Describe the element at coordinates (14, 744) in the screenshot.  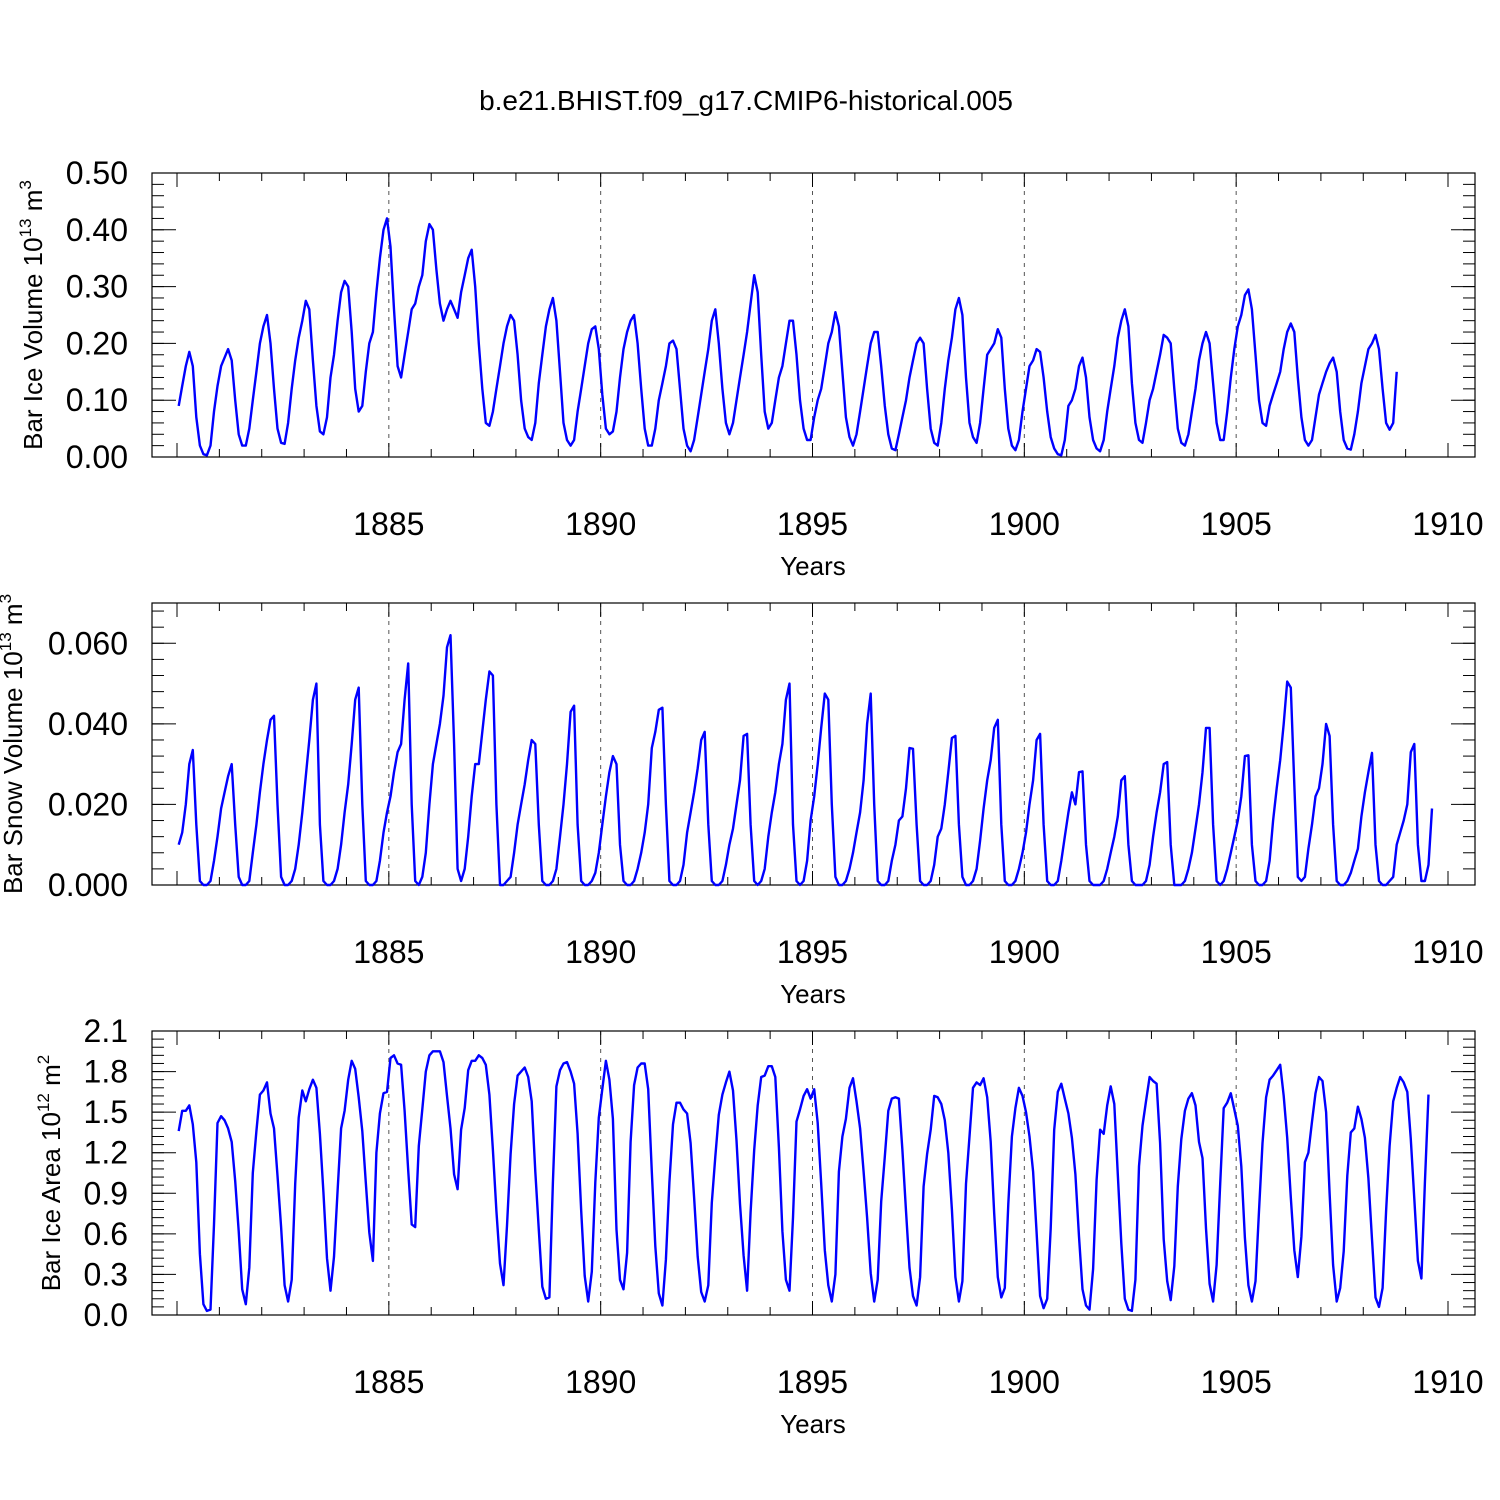
I see `y-axis-label: Bar Snow Volume 1013 m3` at that location.